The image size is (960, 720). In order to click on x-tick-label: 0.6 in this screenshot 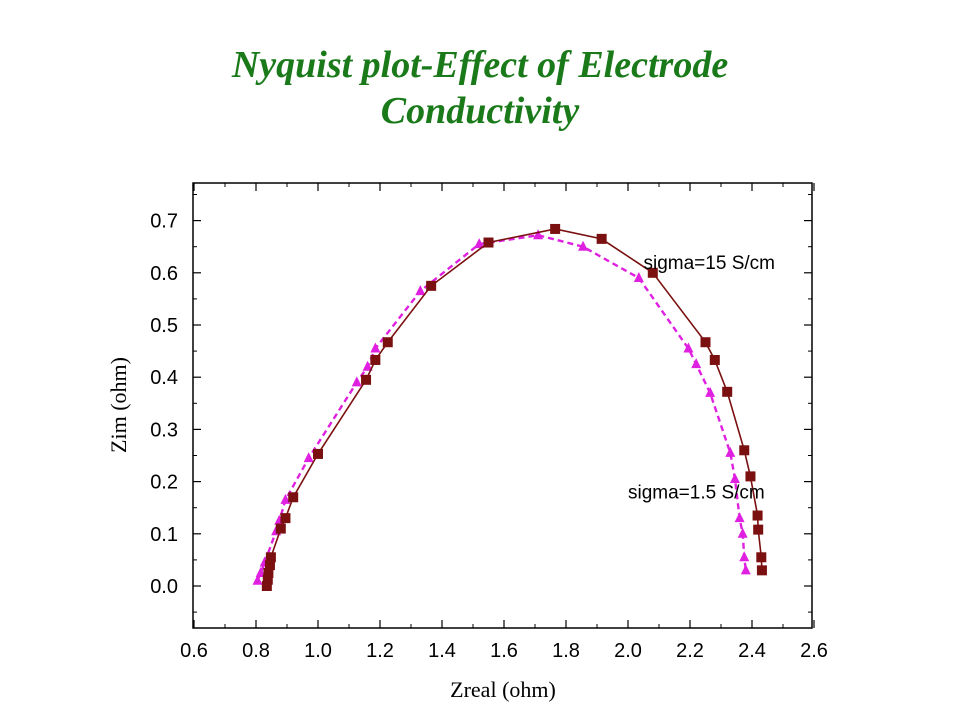, I will do `click(194, 651)`.